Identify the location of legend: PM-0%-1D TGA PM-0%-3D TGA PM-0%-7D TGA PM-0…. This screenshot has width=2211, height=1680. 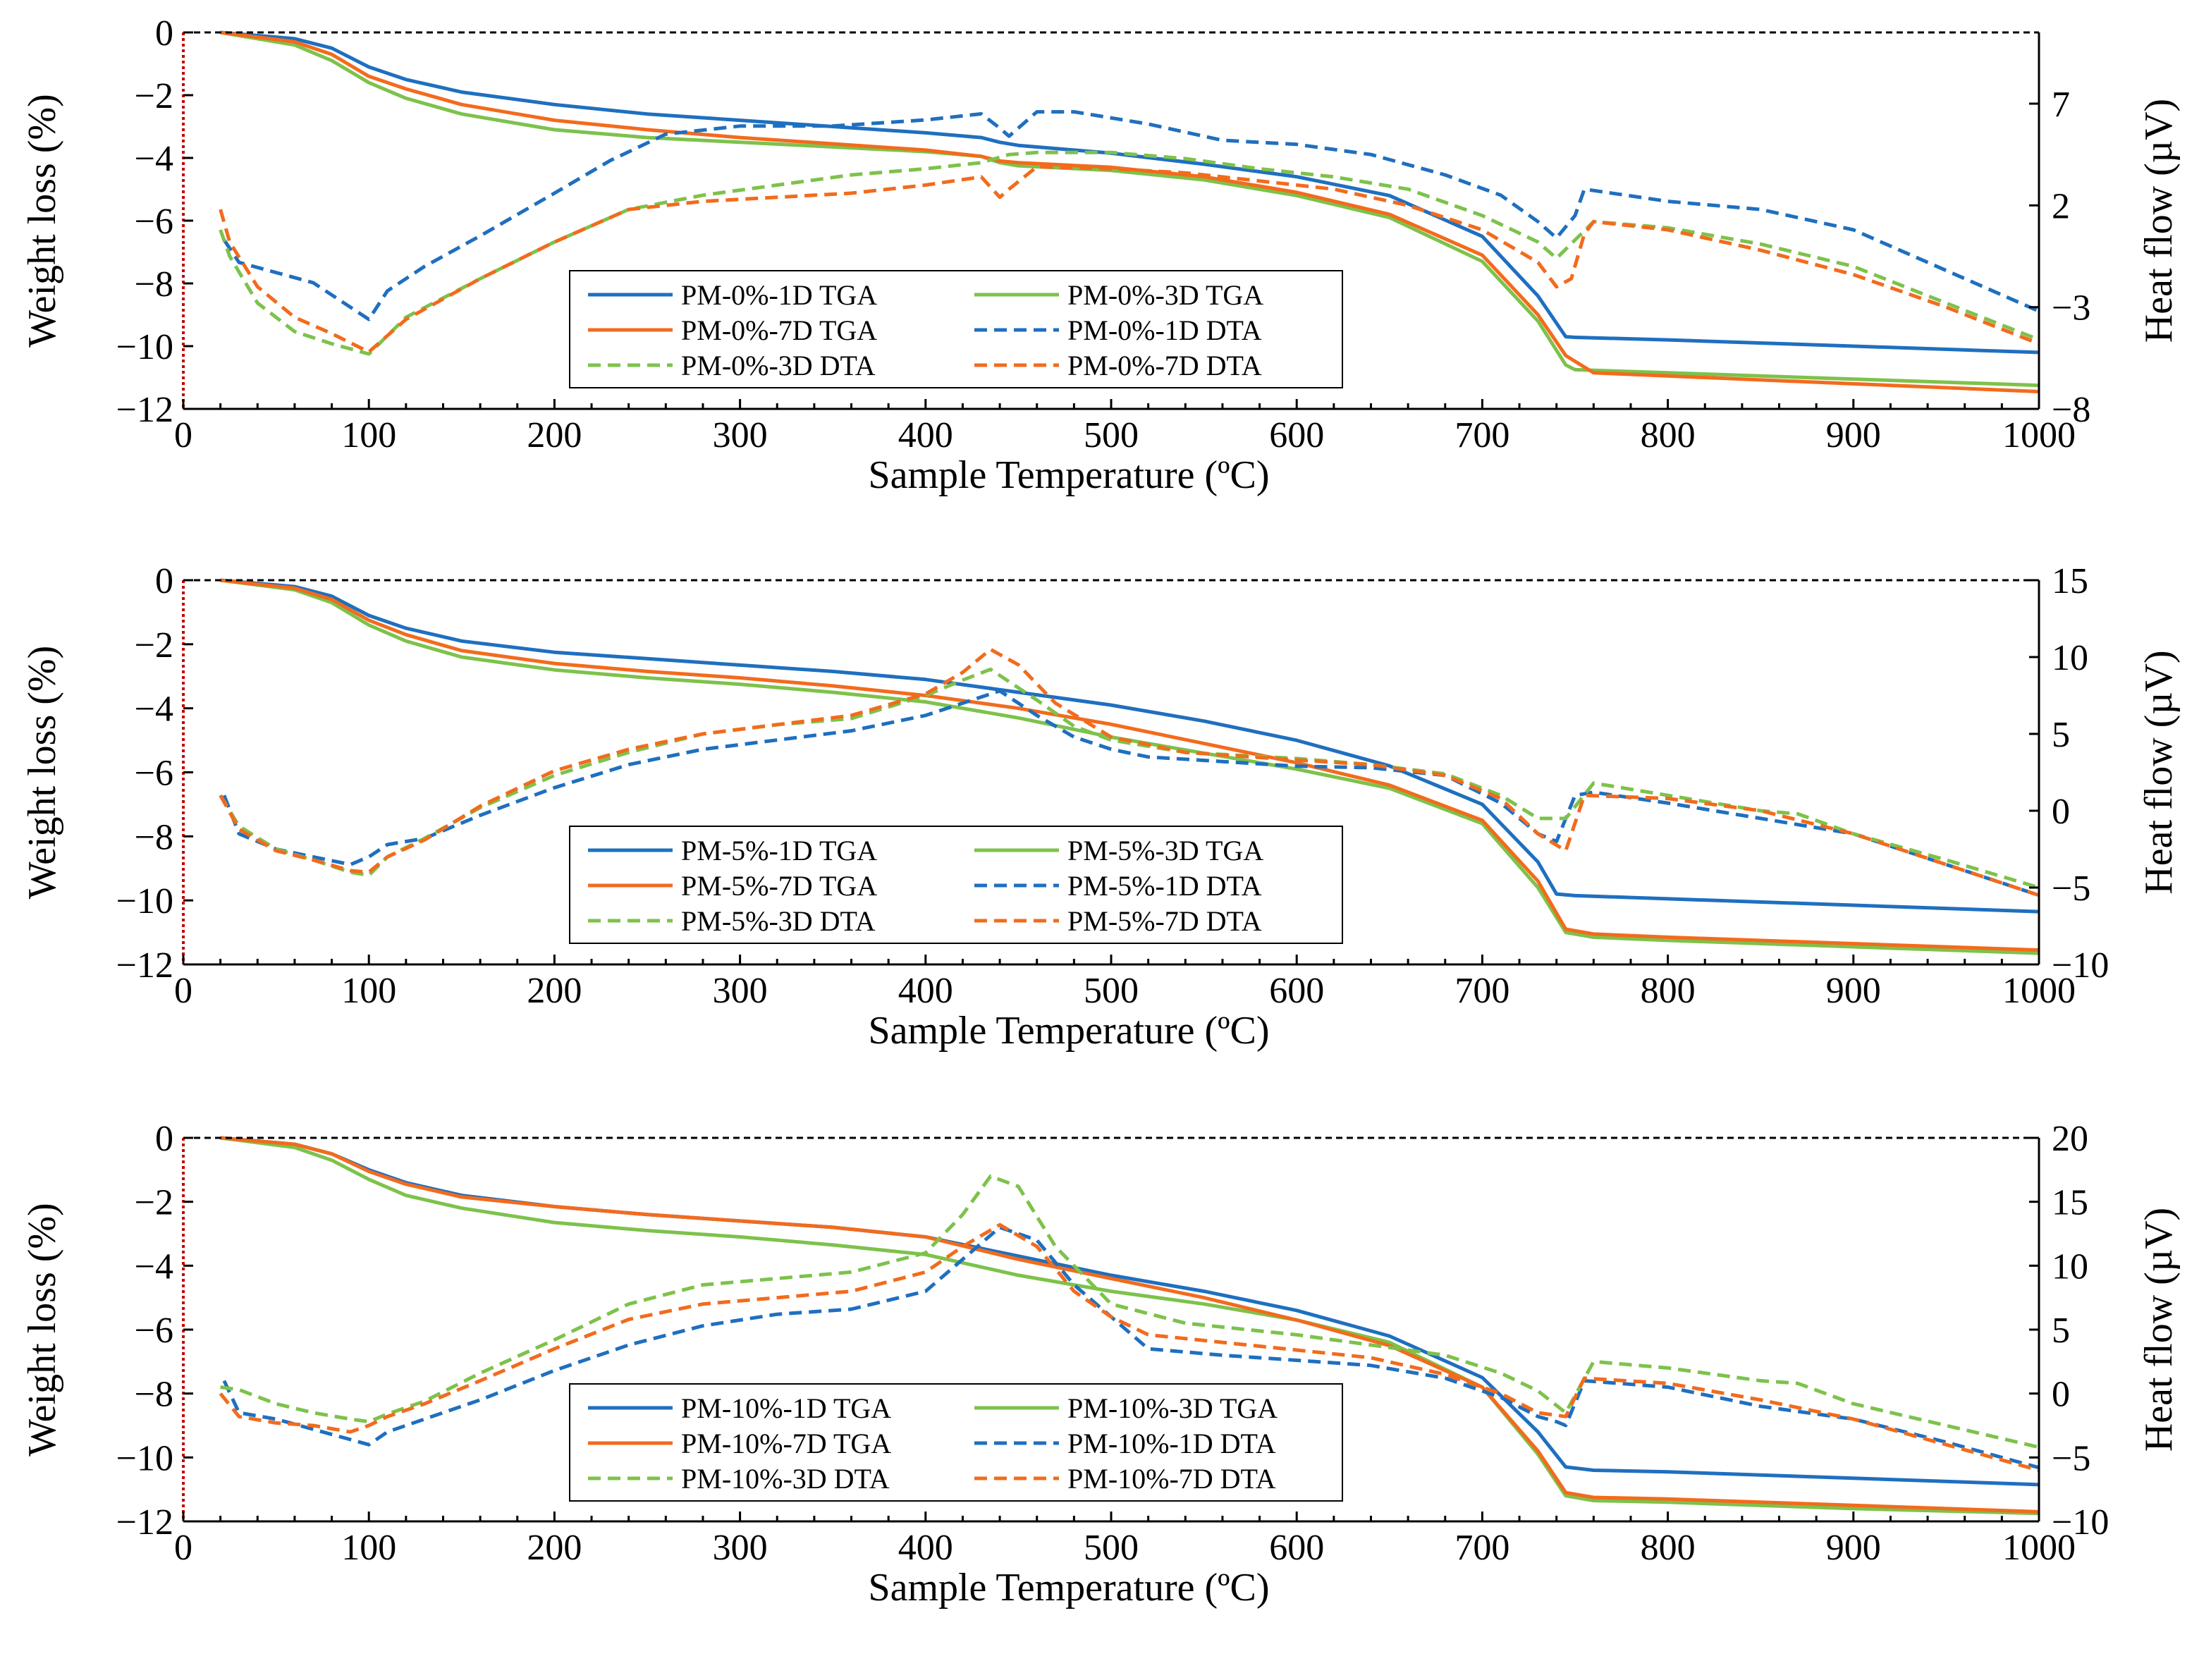
(956, 329).